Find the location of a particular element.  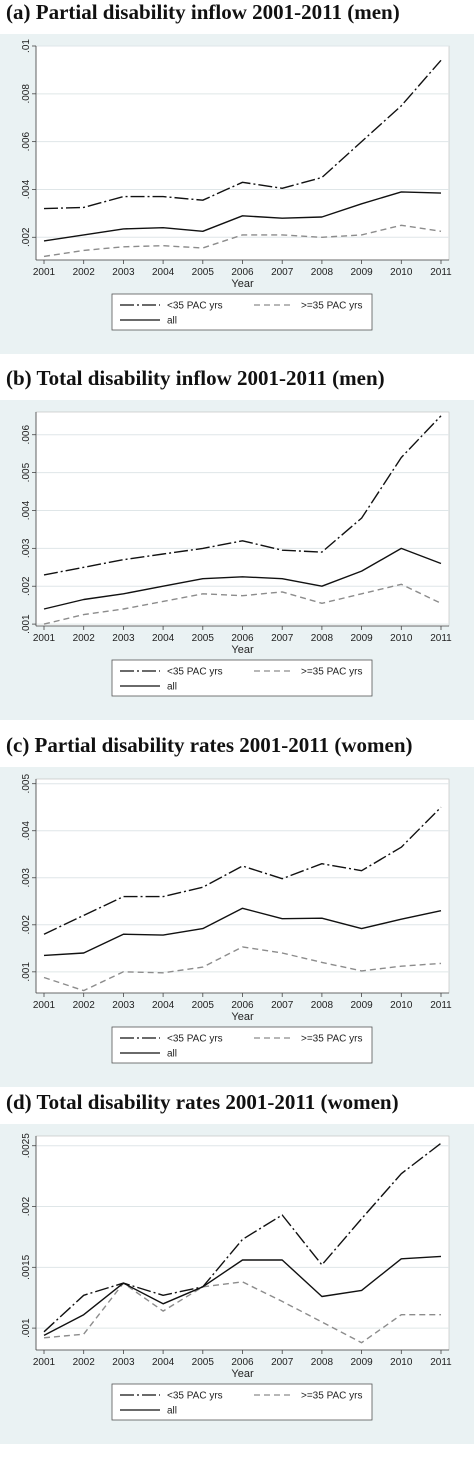

y-tick-label: .008 is located at coordinates (26, 94).